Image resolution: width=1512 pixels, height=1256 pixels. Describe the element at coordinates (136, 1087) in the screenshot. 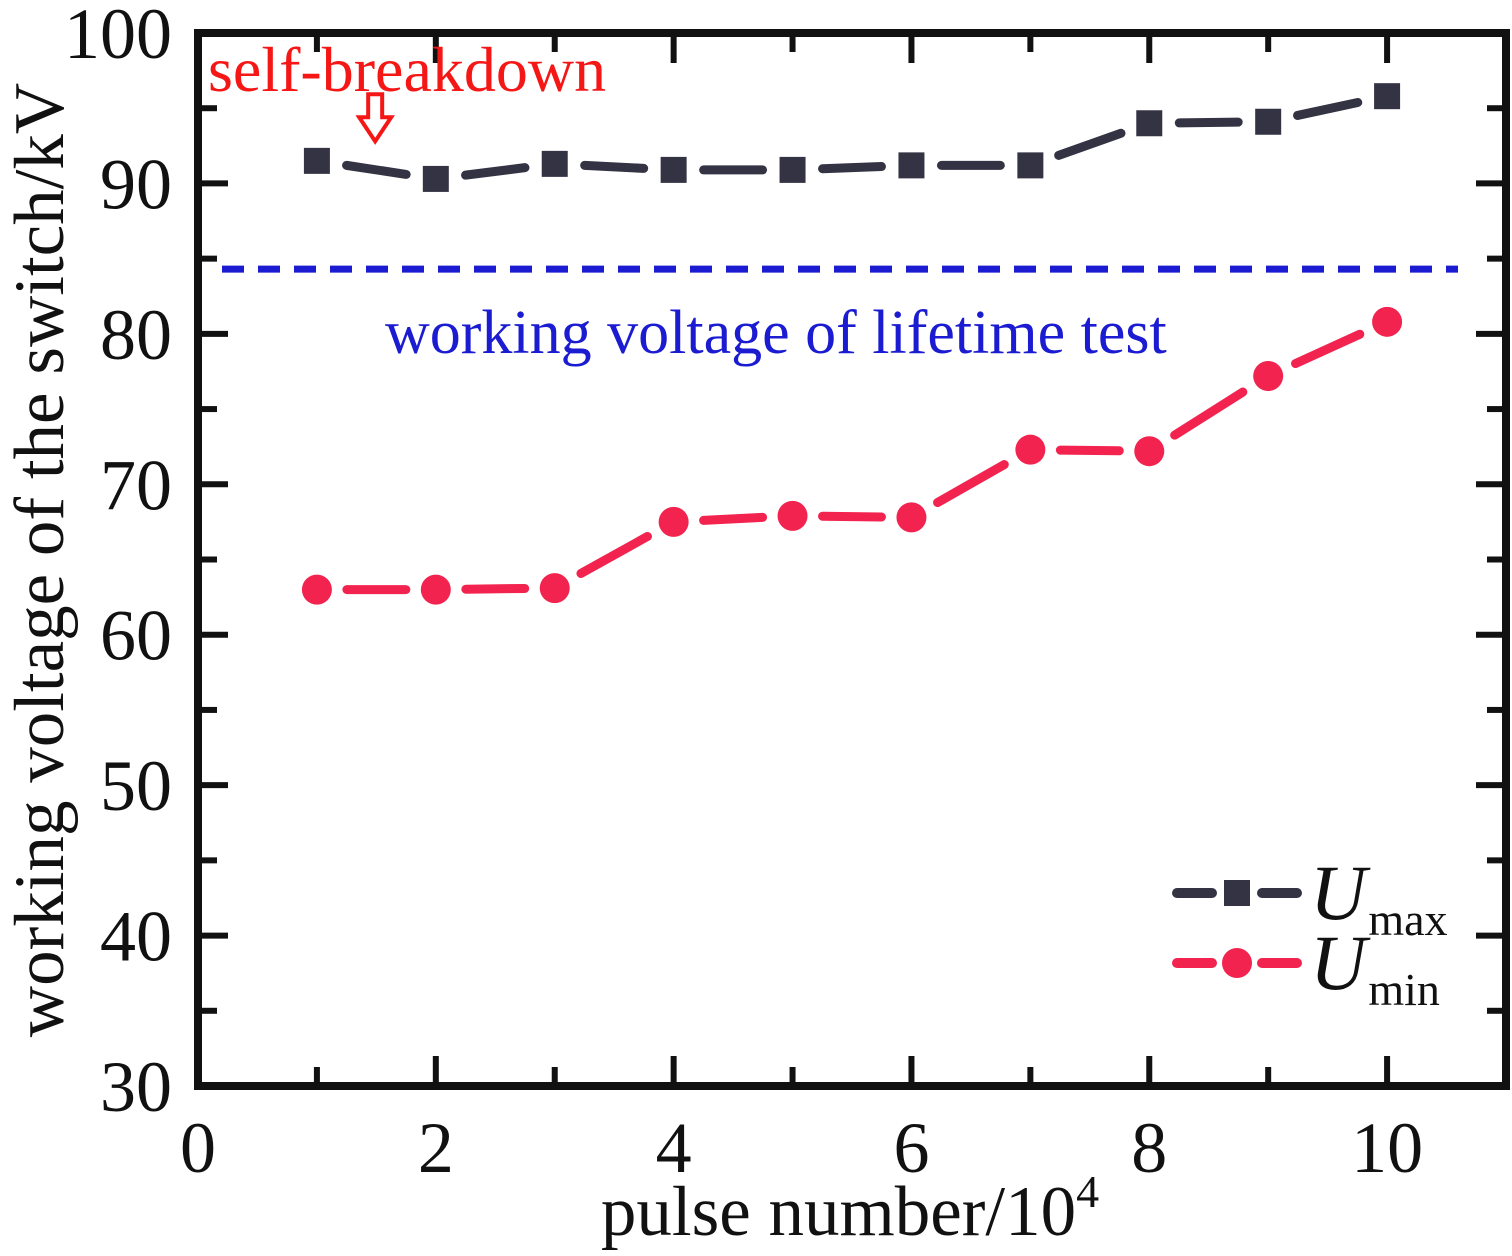

I see `y-tick-label: 30` at that location.